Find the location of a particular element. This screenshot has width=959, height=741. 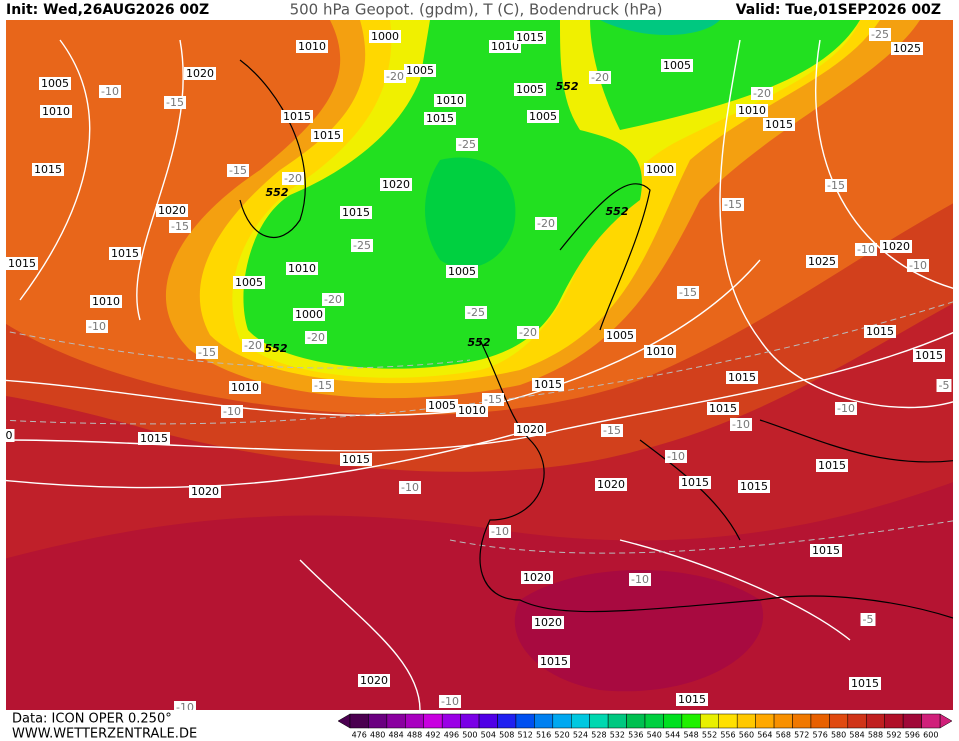

colorbar-label: 480 is located at coordinates (377, 735).